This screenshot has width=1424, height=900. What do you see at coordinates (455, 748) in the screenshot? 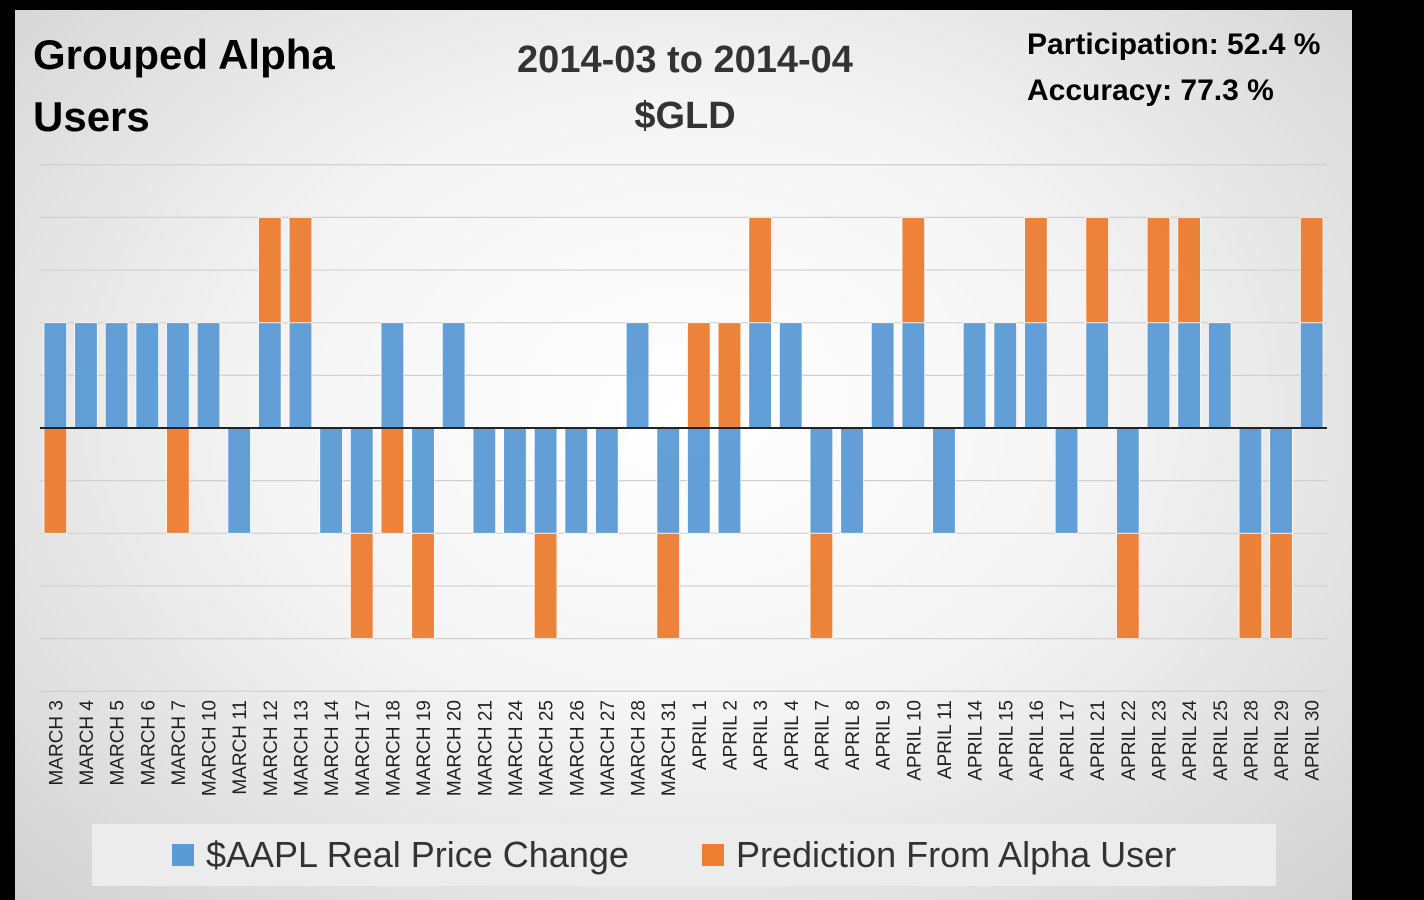
I see `x-tick-label: MARCH 20` at bounding box center [455, 748].